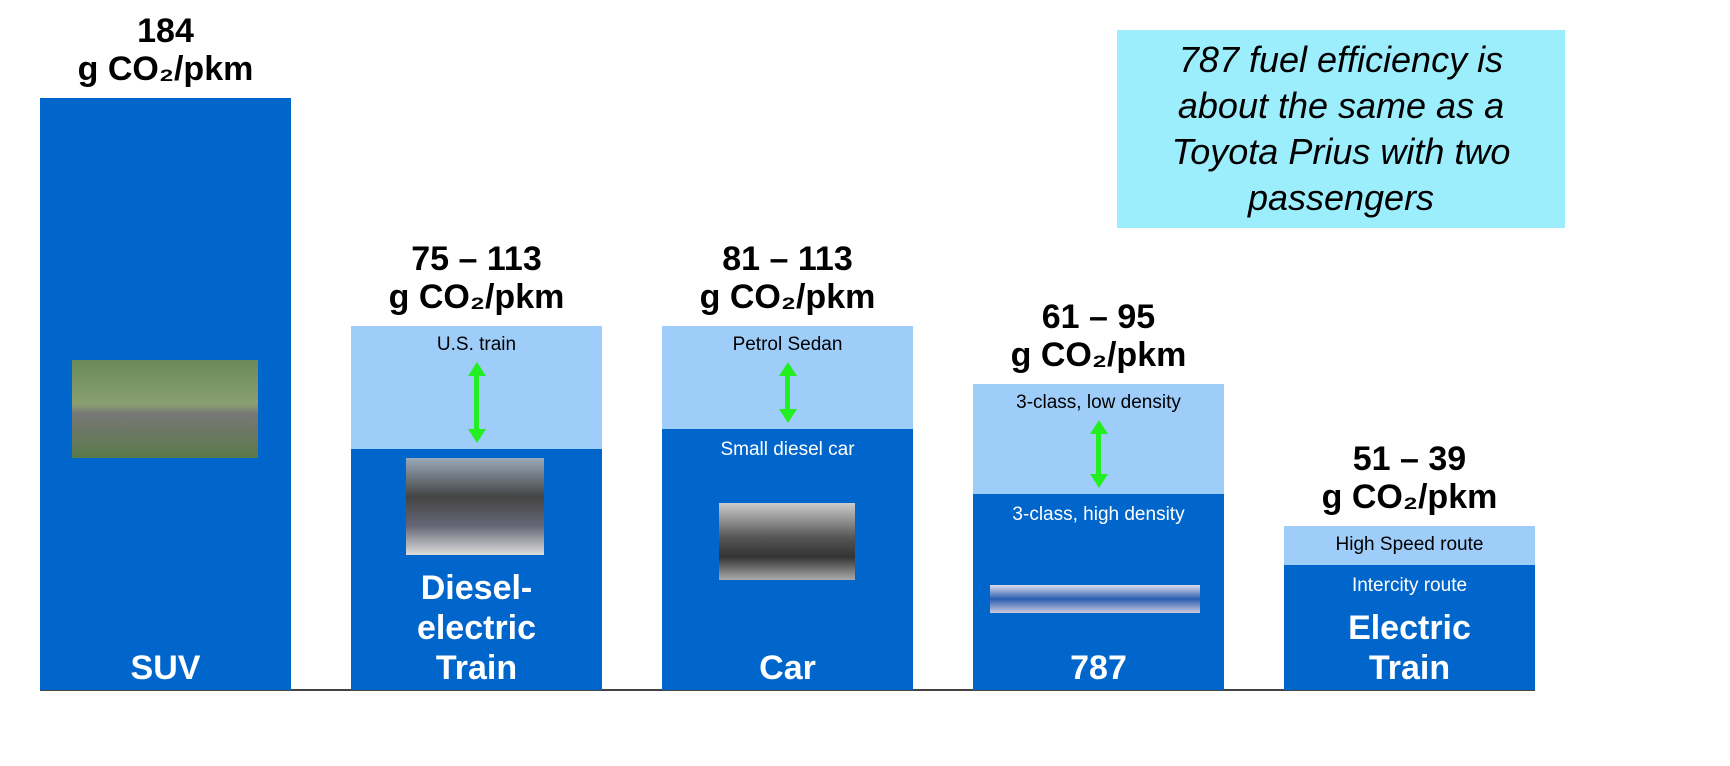  I want to click on category-label: Diesel-electric Train, so click(476, 628).